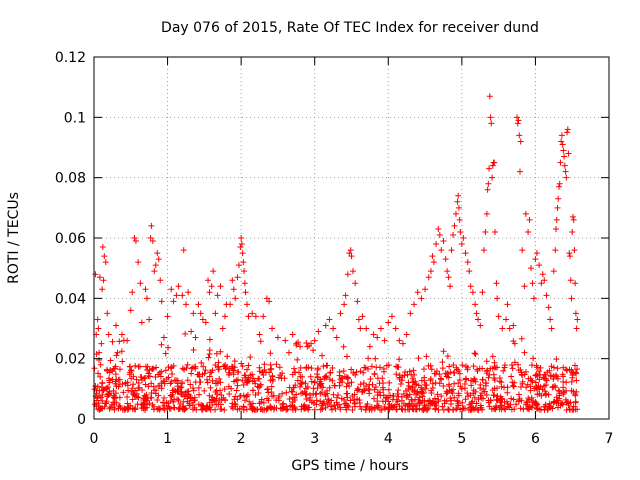 The height and width of the screenshot is (480, 640). What do you see at coordinates (167, 439) in the screenshot?
I see `x-tick-label: 1` at bounding box center [167, 439].